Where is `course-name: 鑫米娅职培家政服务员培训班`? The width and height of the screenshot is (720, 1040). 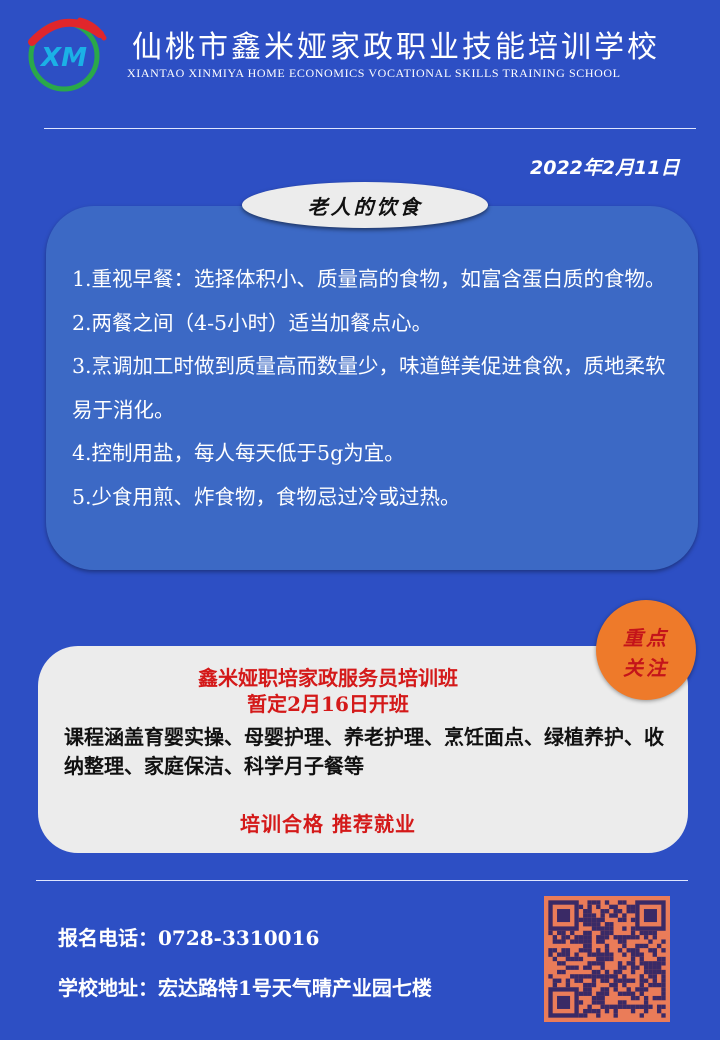 course-name: 鑫米娅职培家政服务员培训班 is located at coordinates (328, 678).